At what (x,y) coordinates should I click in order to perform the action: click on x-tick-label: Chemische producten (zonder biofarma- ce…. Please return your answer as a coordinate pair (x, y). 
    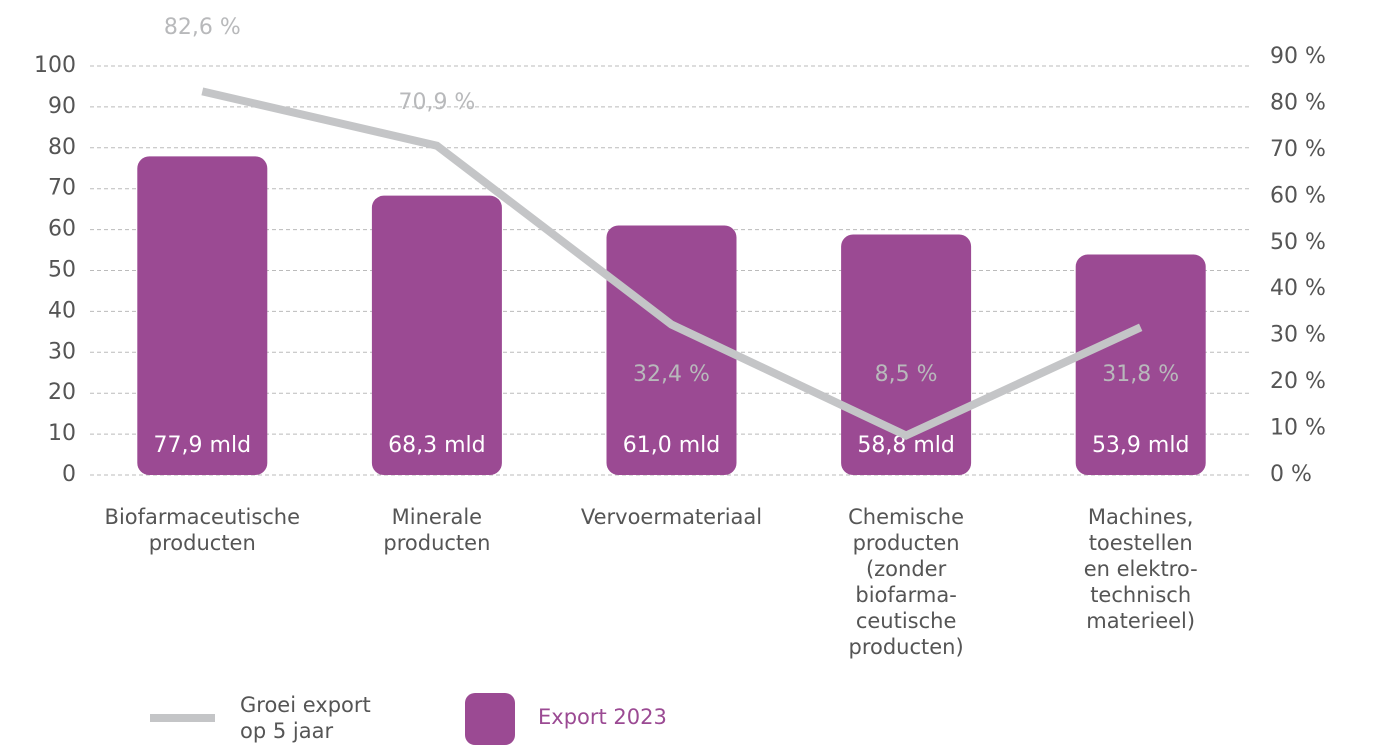
    Looking at the image, I should click on (906, 582).